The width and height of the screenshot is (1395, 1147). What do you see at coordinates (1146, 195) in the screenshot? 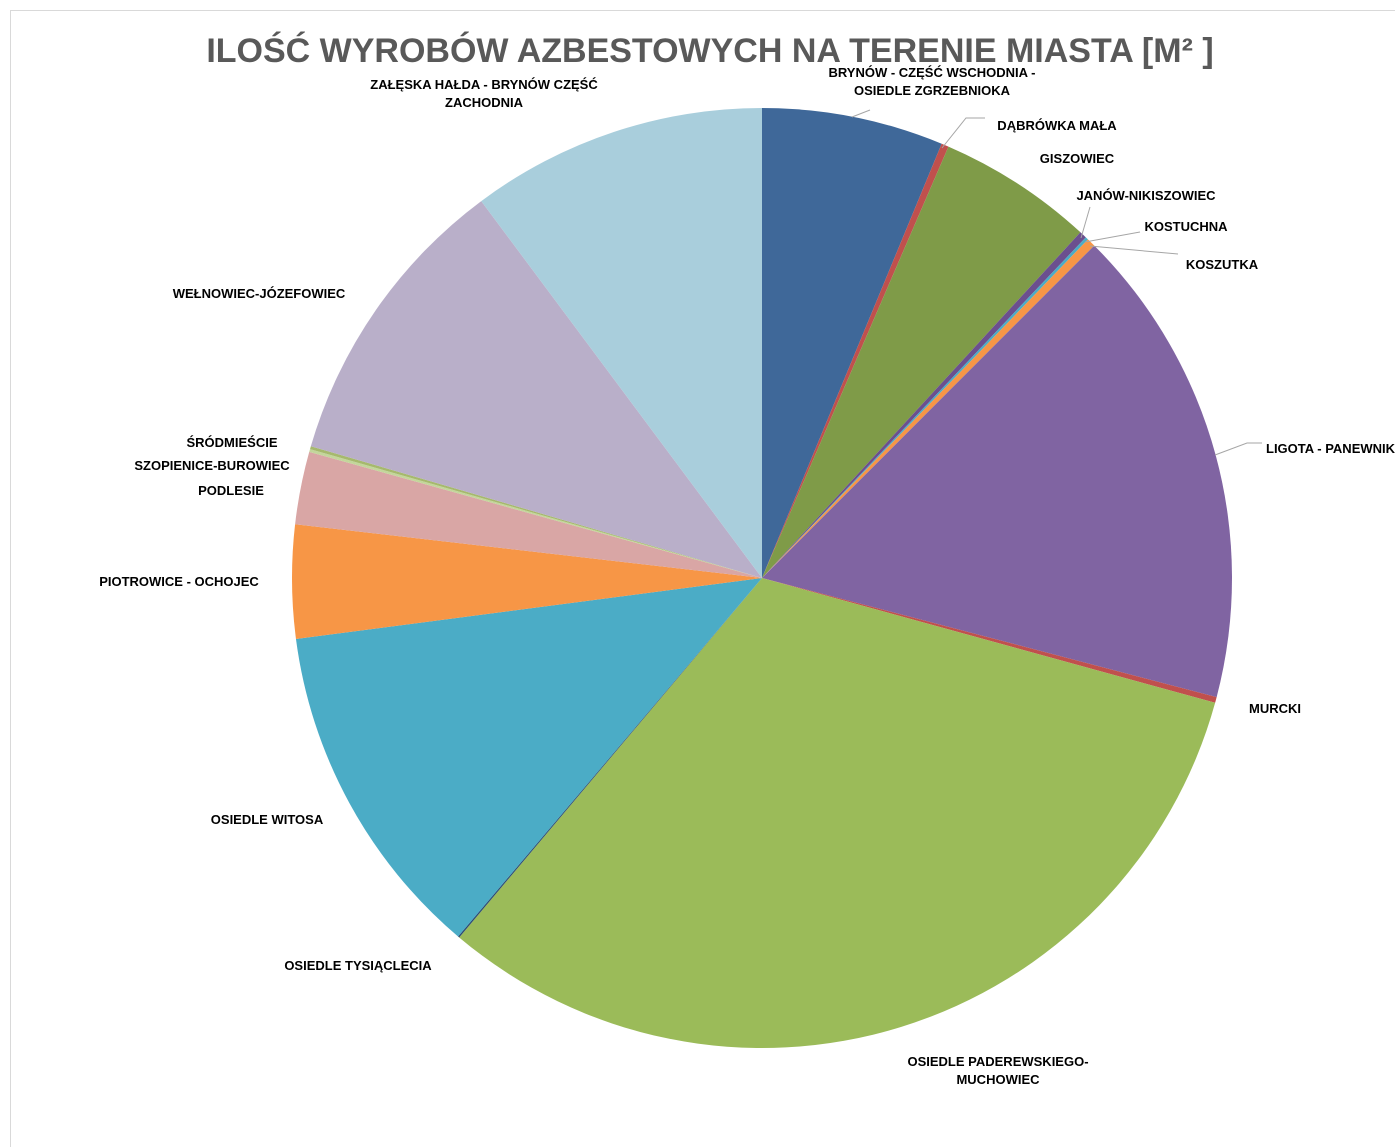
I see `slice-label: JANÓW-NIKISZOWIEC` at bounding box center [1146, 195].